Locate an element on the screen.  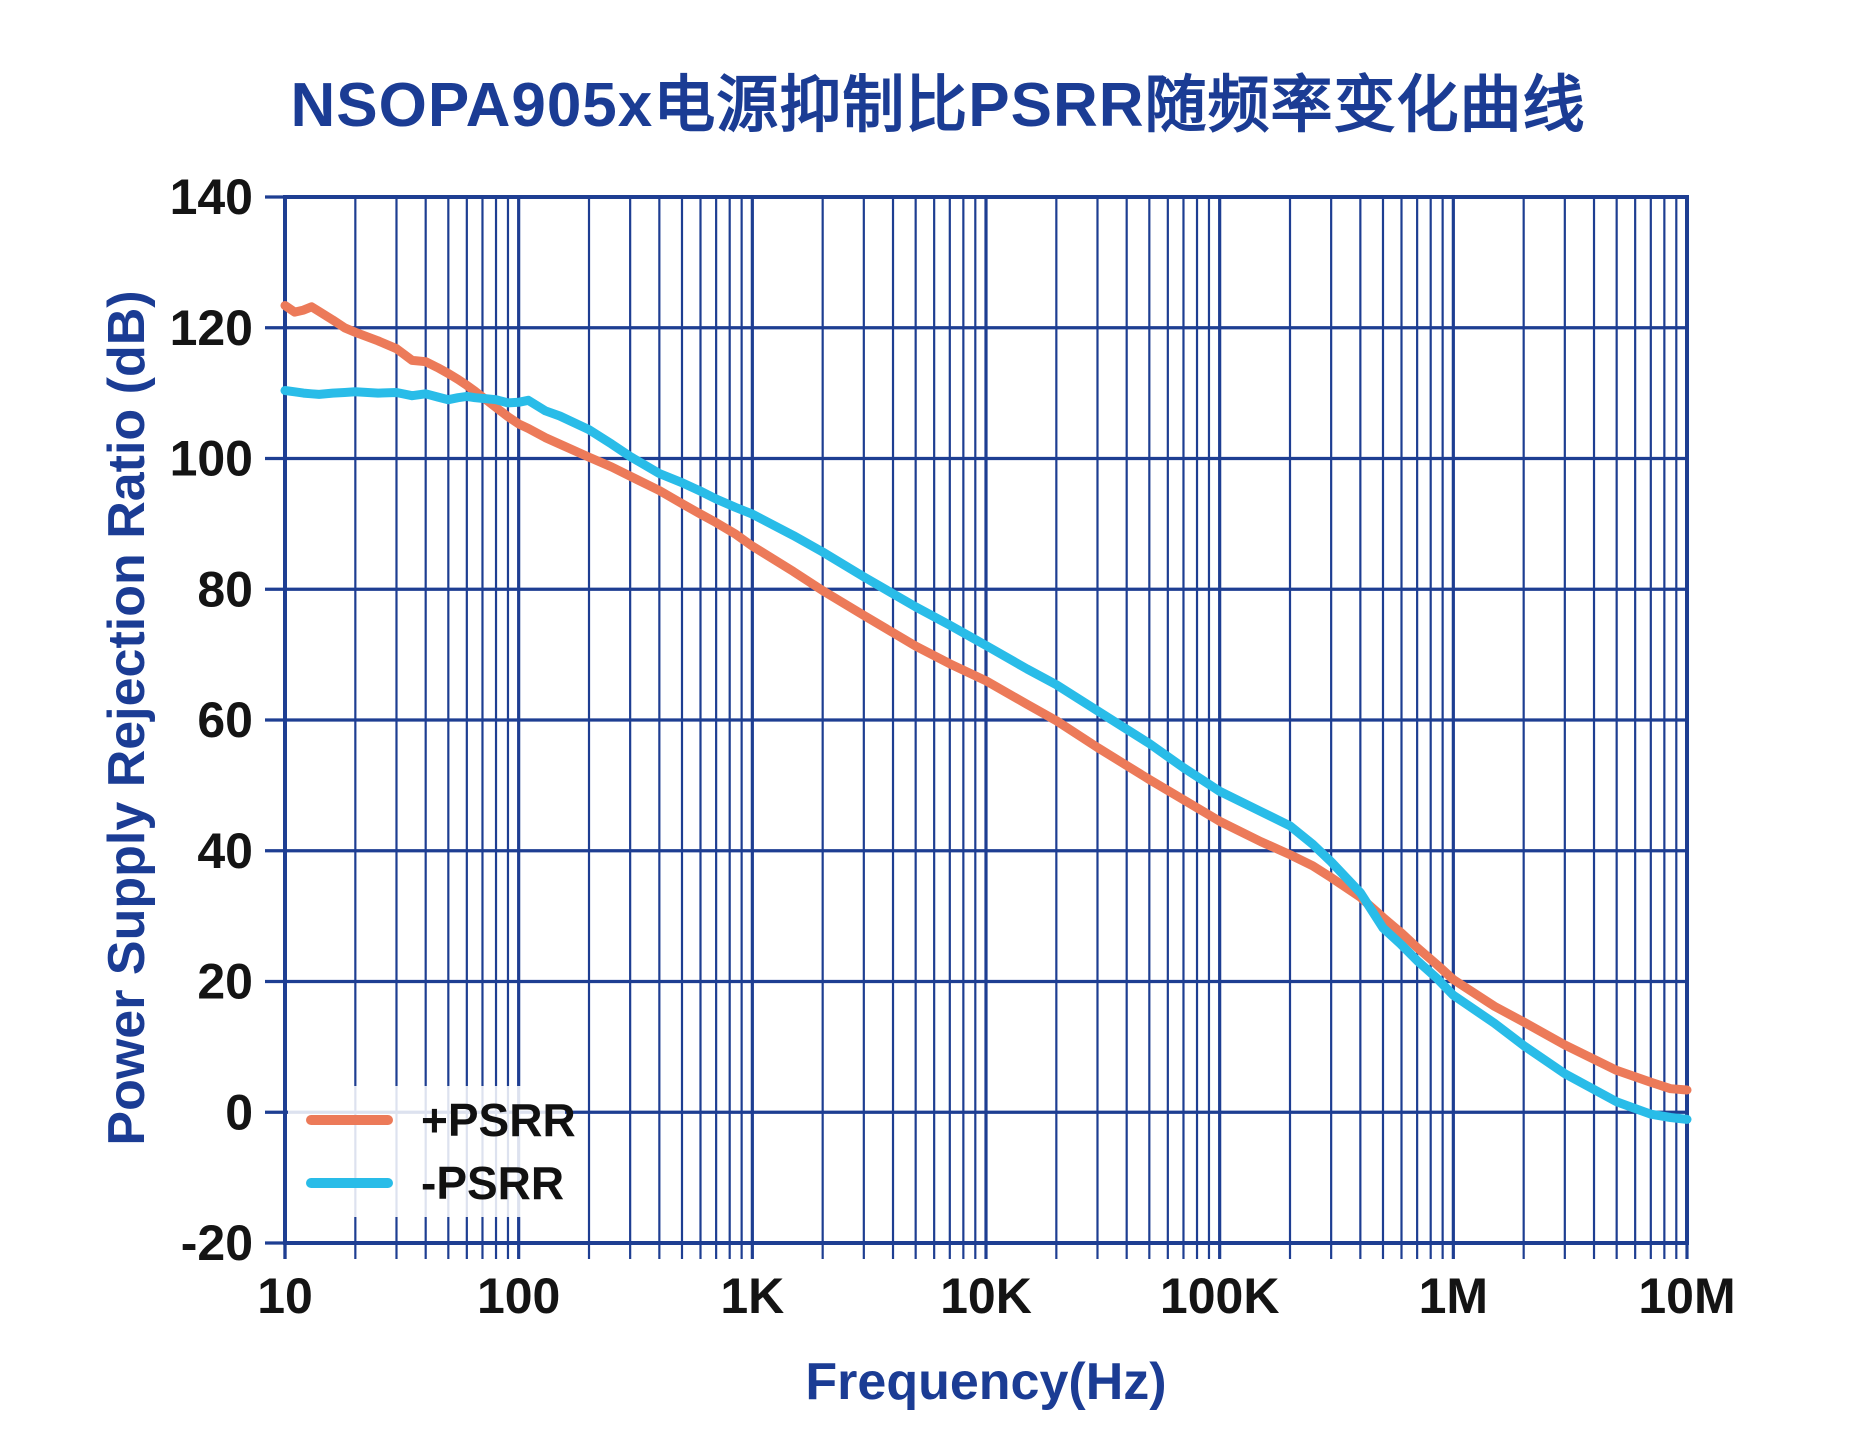
y-tick-label: 40 is located at coordinates (225, 851).